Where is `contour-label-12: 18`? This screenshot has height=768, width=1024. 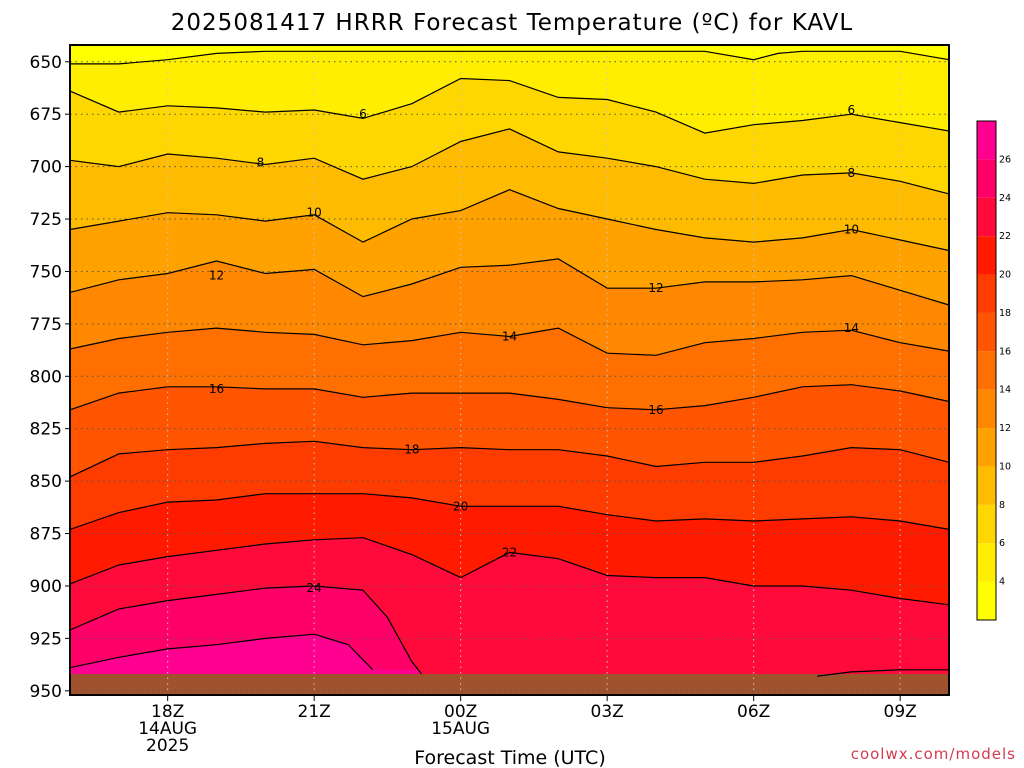 contour-label-12: 18 is located at coordinates (411, 450).